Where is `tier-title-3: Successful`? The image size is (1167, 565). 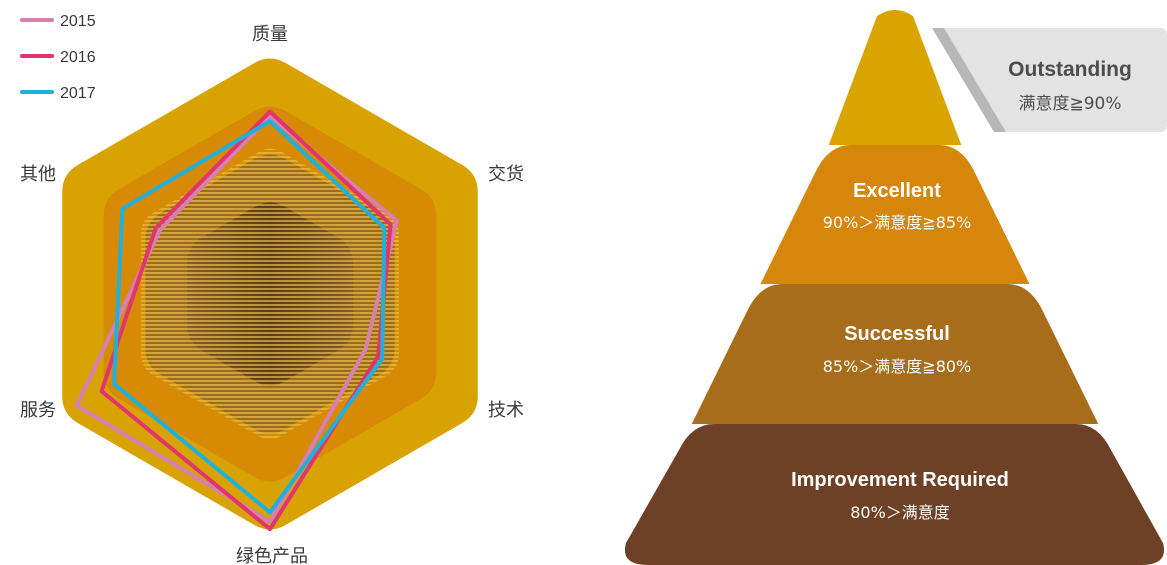 tier-title-3: Successful is located at coordinates (897, 334).